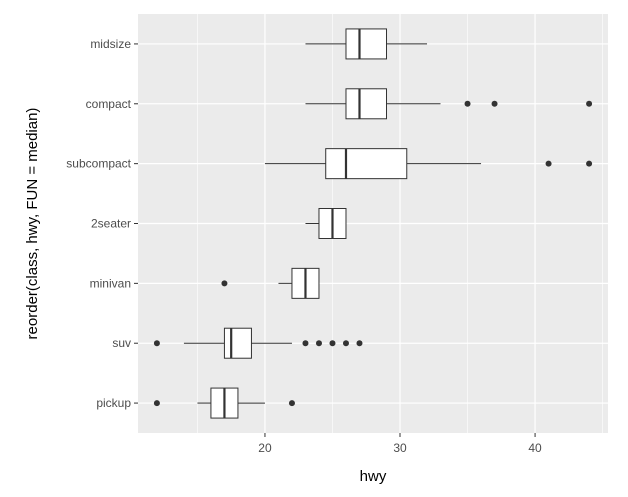 The image size is (628, 497). I want to click on box-compact, so click(449, 104).